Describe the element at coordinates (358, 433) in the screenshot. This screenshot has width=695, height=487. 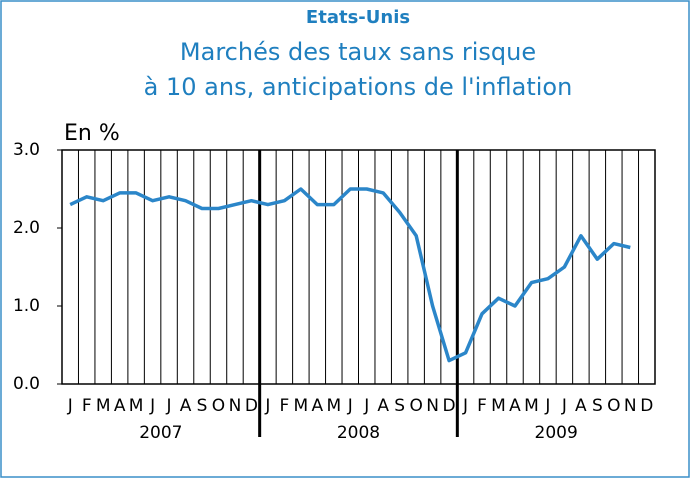
I see `year-label: 2008` at that location.